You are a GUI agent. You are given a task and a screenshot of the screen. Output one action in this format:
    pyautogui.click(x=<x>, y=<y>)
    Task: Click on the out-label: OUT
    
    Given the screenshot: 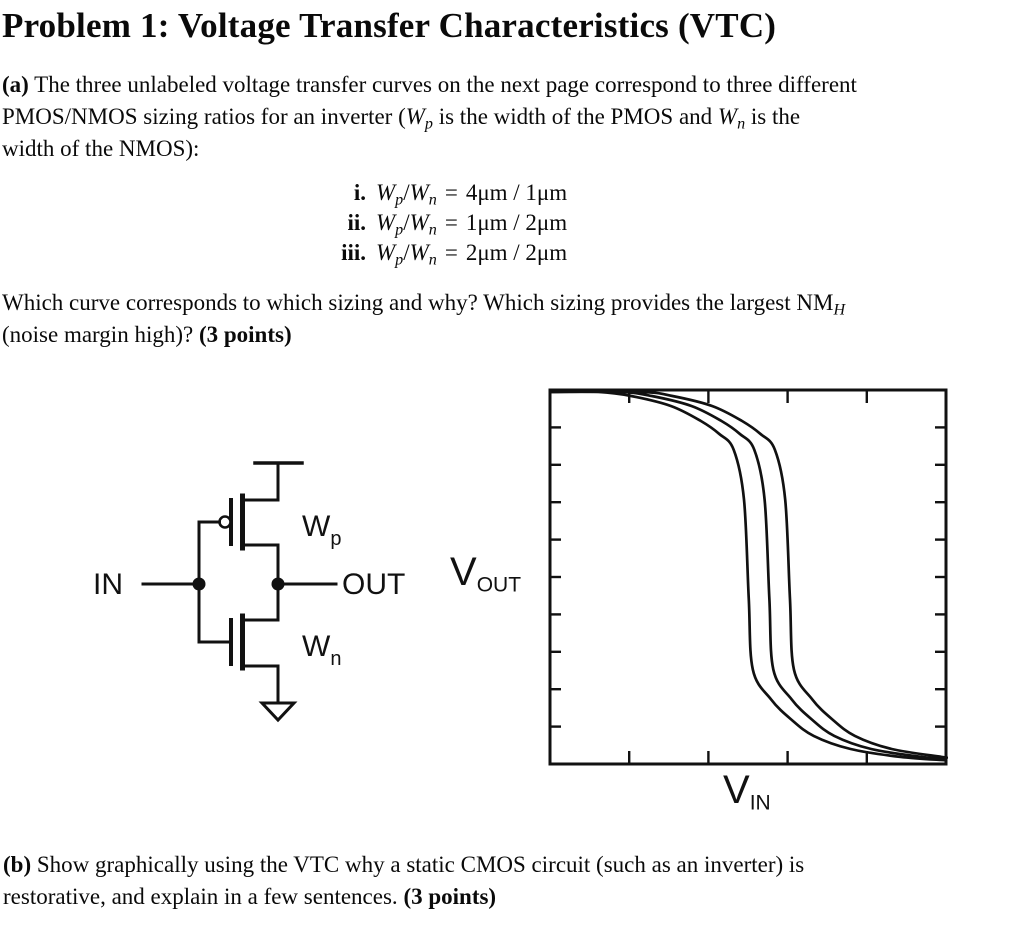 What is the action you would take?
    pyautogui.click(x=373, y=584)
    